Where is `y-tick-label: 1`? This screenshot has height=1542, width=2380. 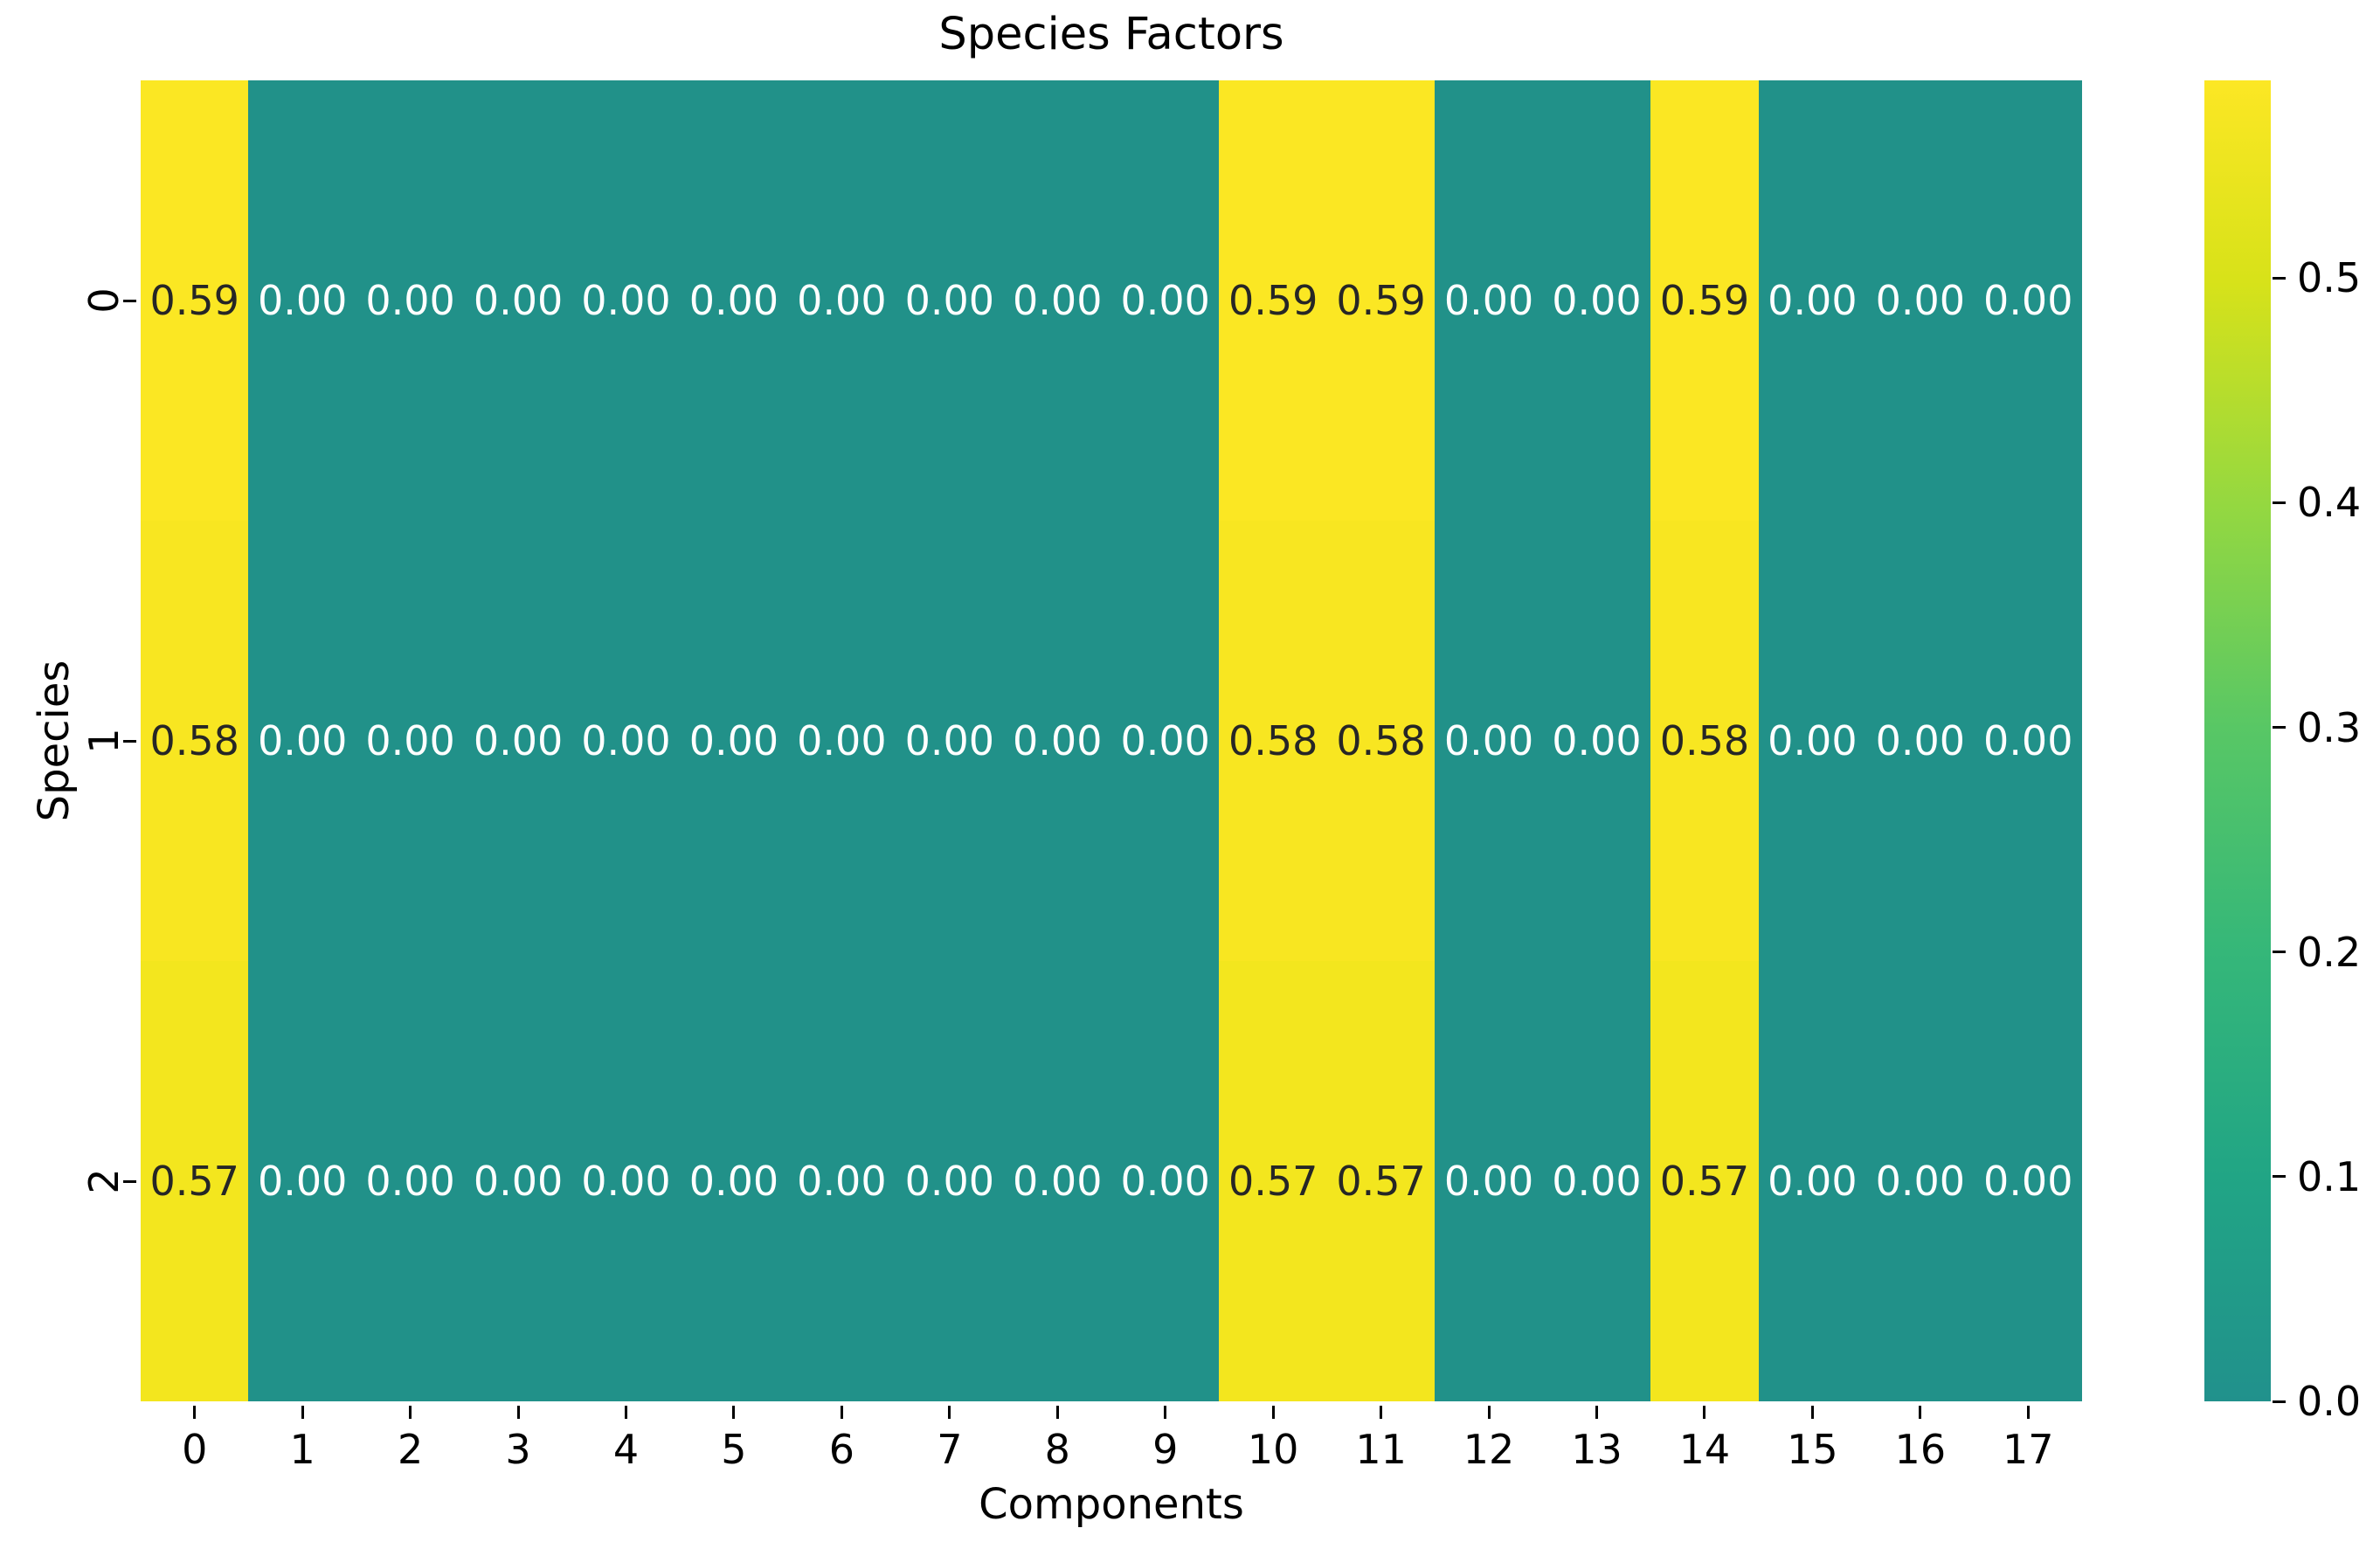
y-tick-label: 1 is located at coordinates (104, 741).